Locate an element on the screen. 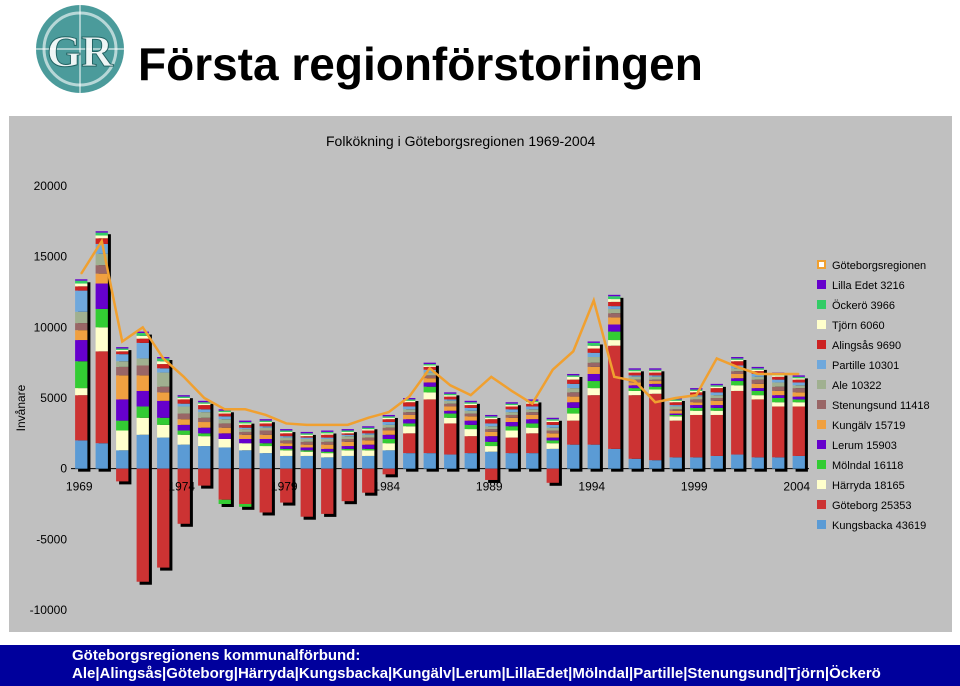  bar-2001-s4 is located at coordinates (737, 380).